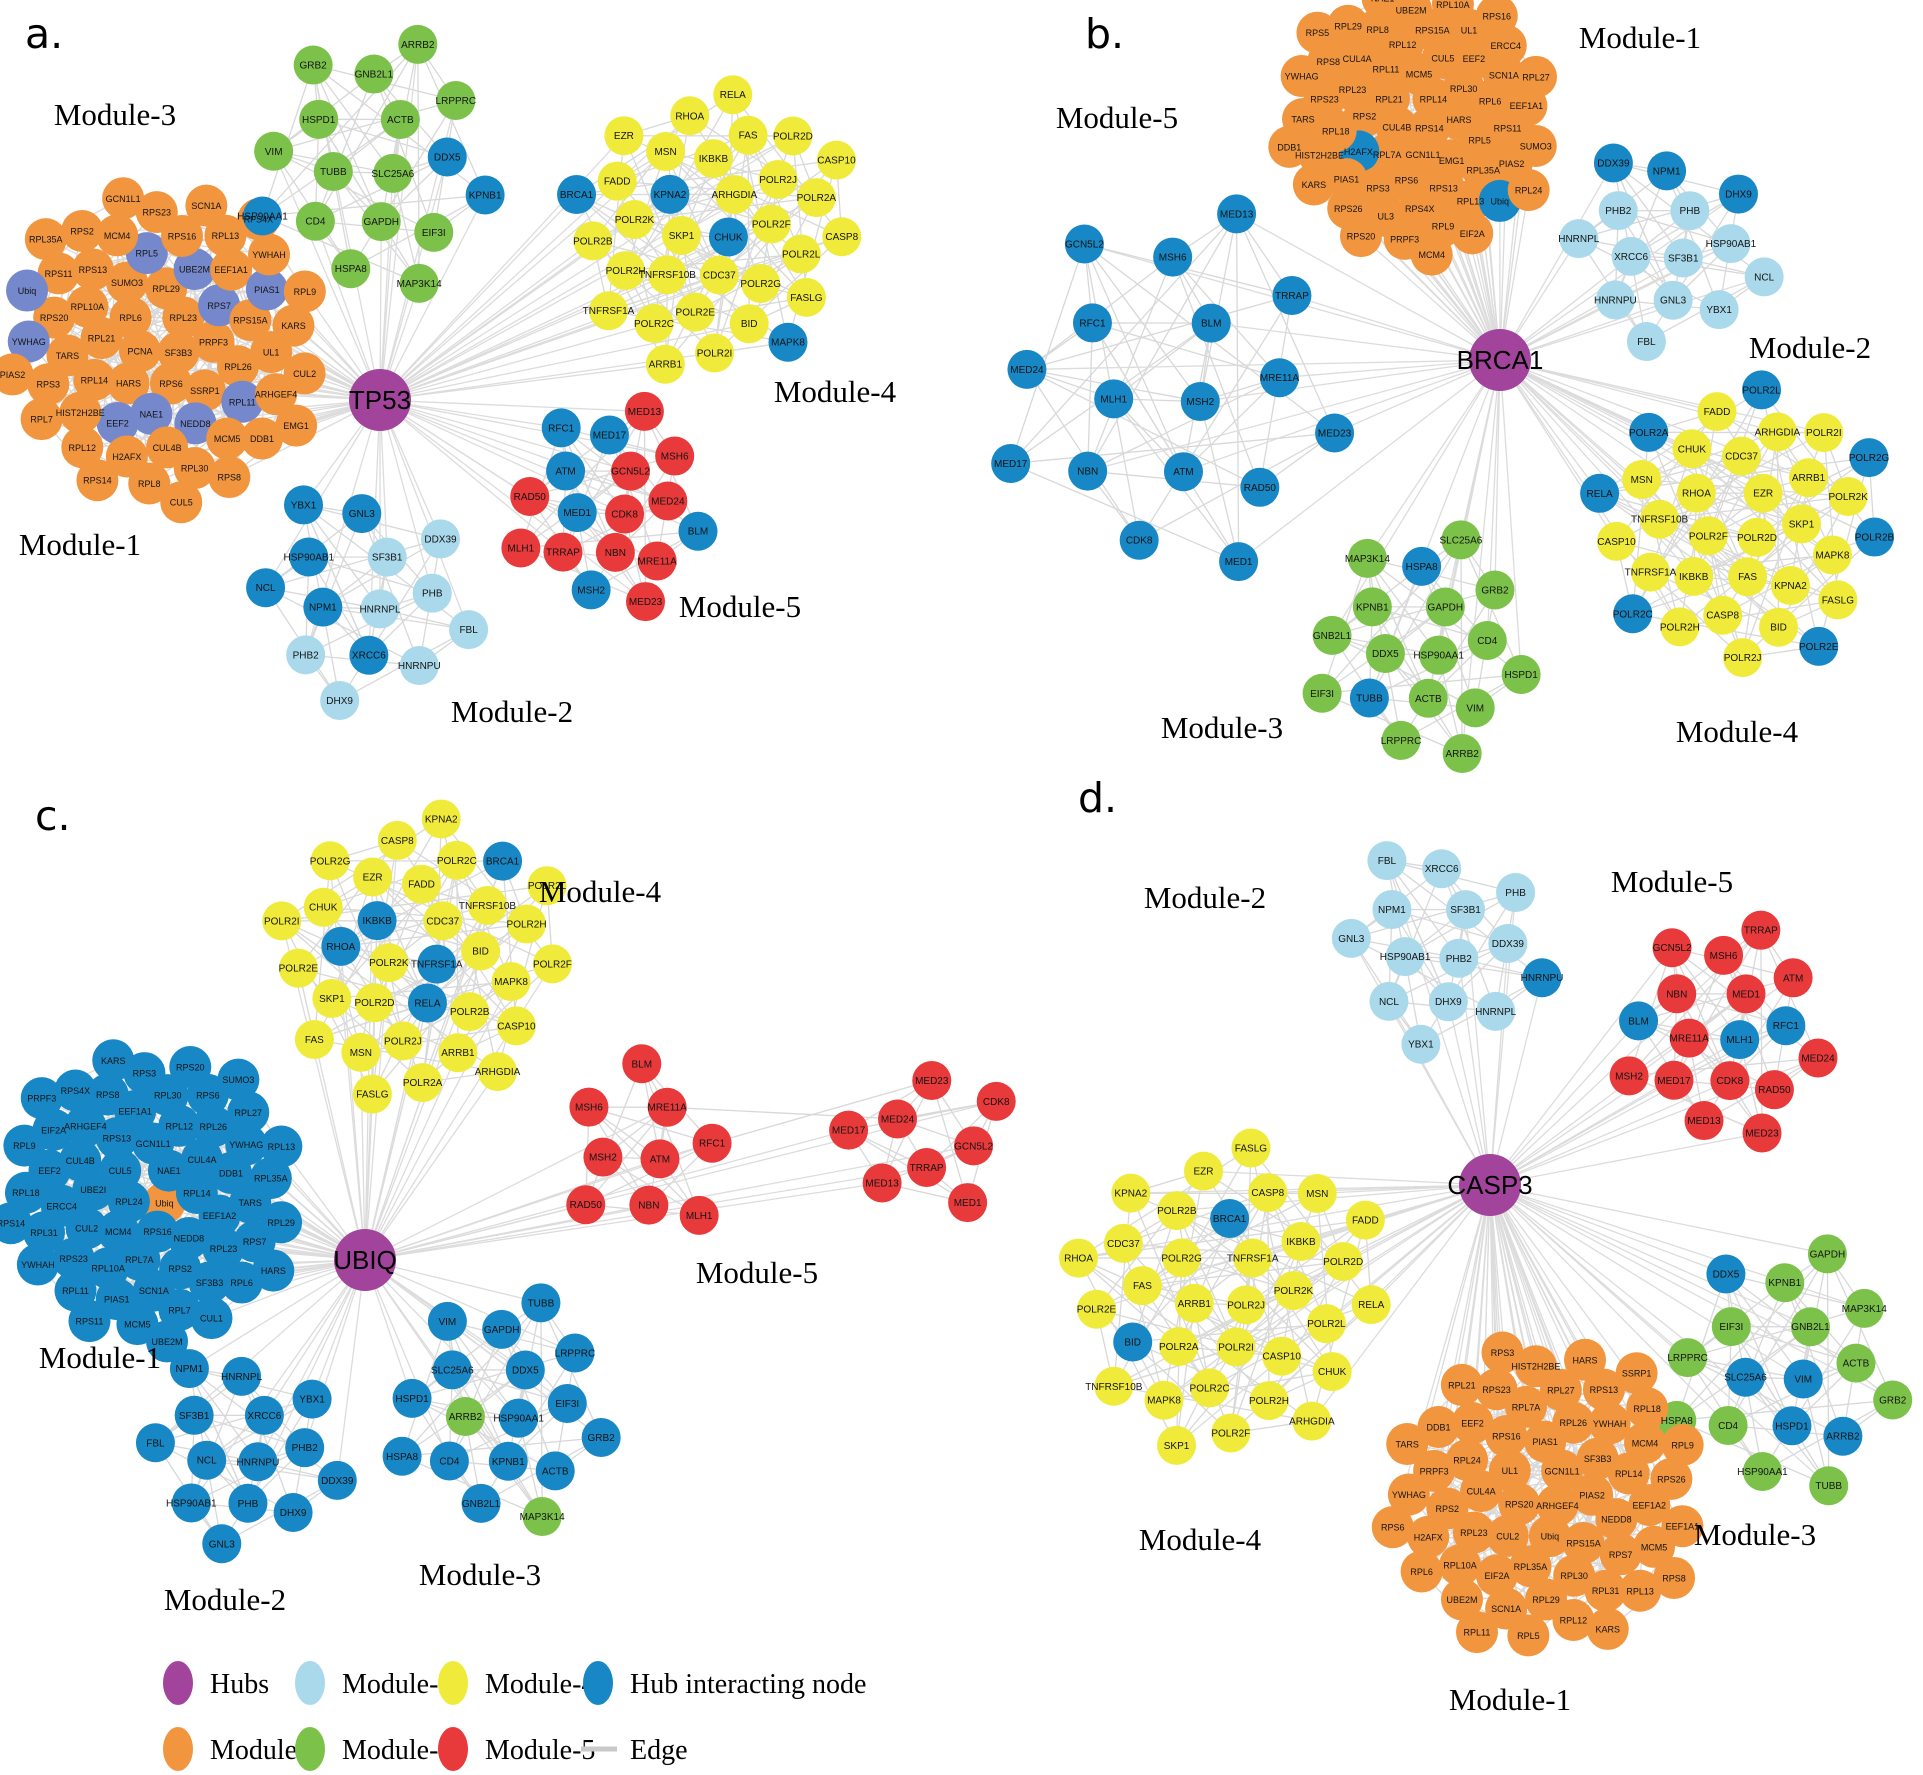 The image size is (1923, 1775). Describe the element at coordinates (458, 1053) in the screenshot. I see `node-ARRB1` at that location.